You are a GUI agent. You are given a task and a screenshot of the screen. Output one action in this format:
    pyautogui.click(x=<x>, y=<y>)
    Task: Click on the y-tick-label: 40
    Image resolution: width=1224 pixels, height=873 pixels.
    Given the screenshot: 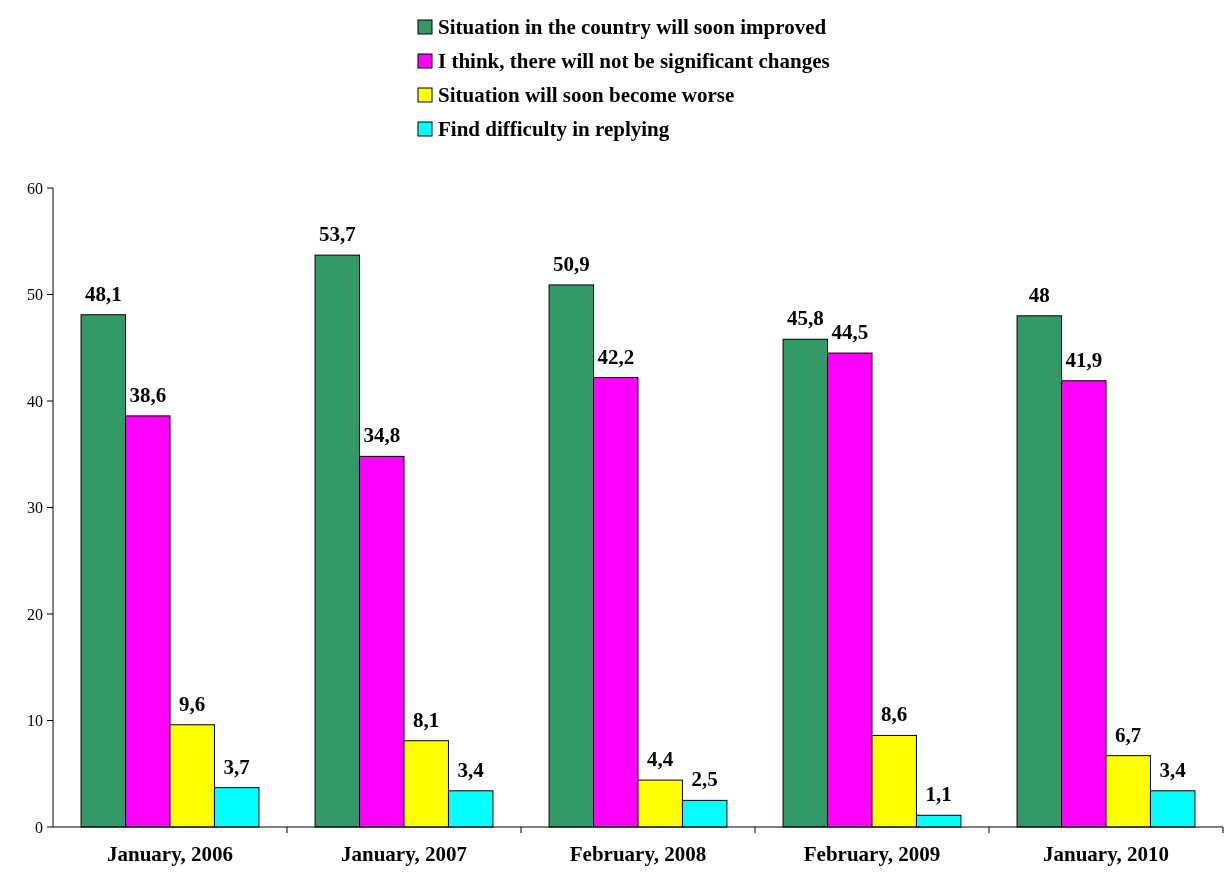 What is the action you would take?
    pyautogui.click(x=35, y=401)
    